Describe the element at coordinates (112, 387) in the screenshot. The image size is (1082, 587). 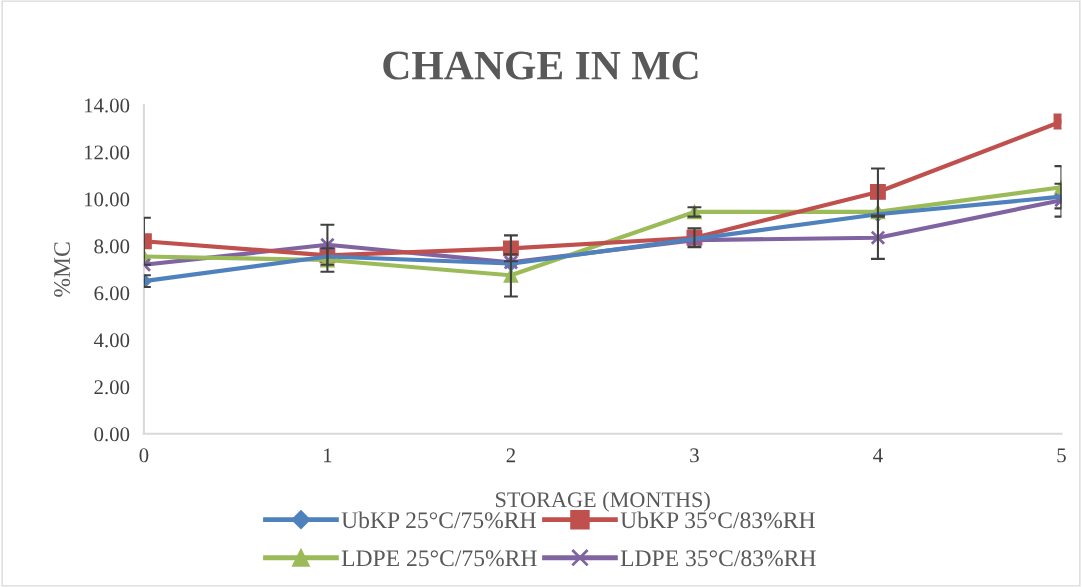
I see `y-tick-label: 2.00` at that location.